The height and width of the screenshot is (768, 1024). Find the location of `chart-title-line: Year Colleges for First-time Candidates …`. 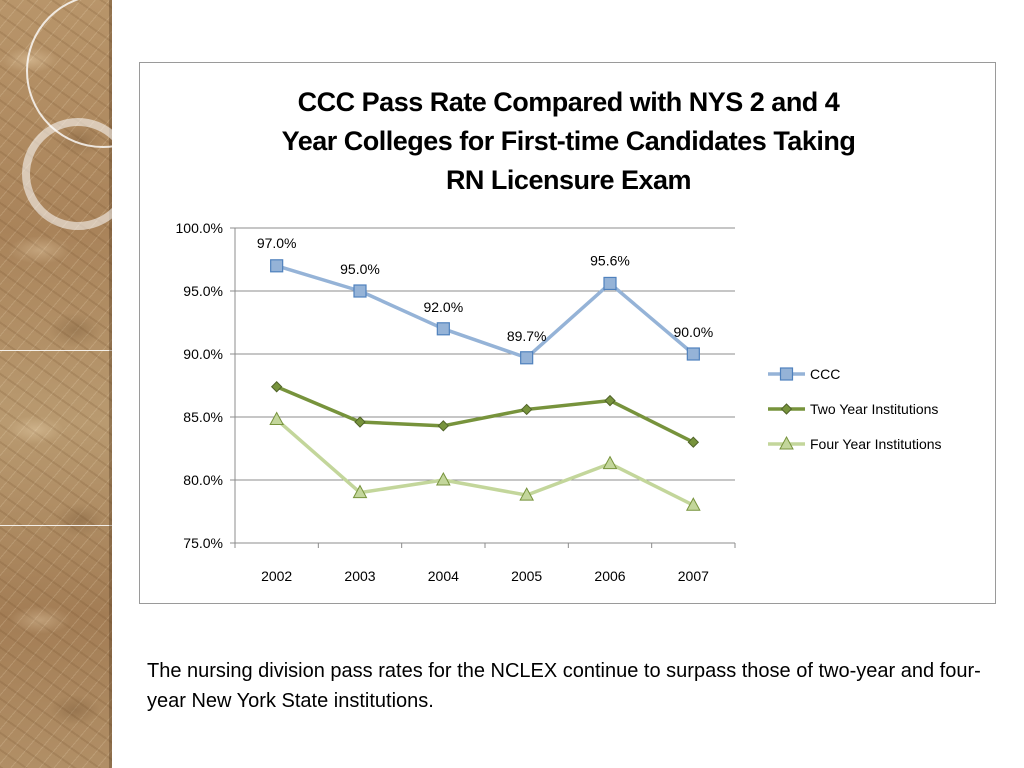

chart-title-line: Year Colleges for First-time Candidates … is located at coordinates (568, 141).